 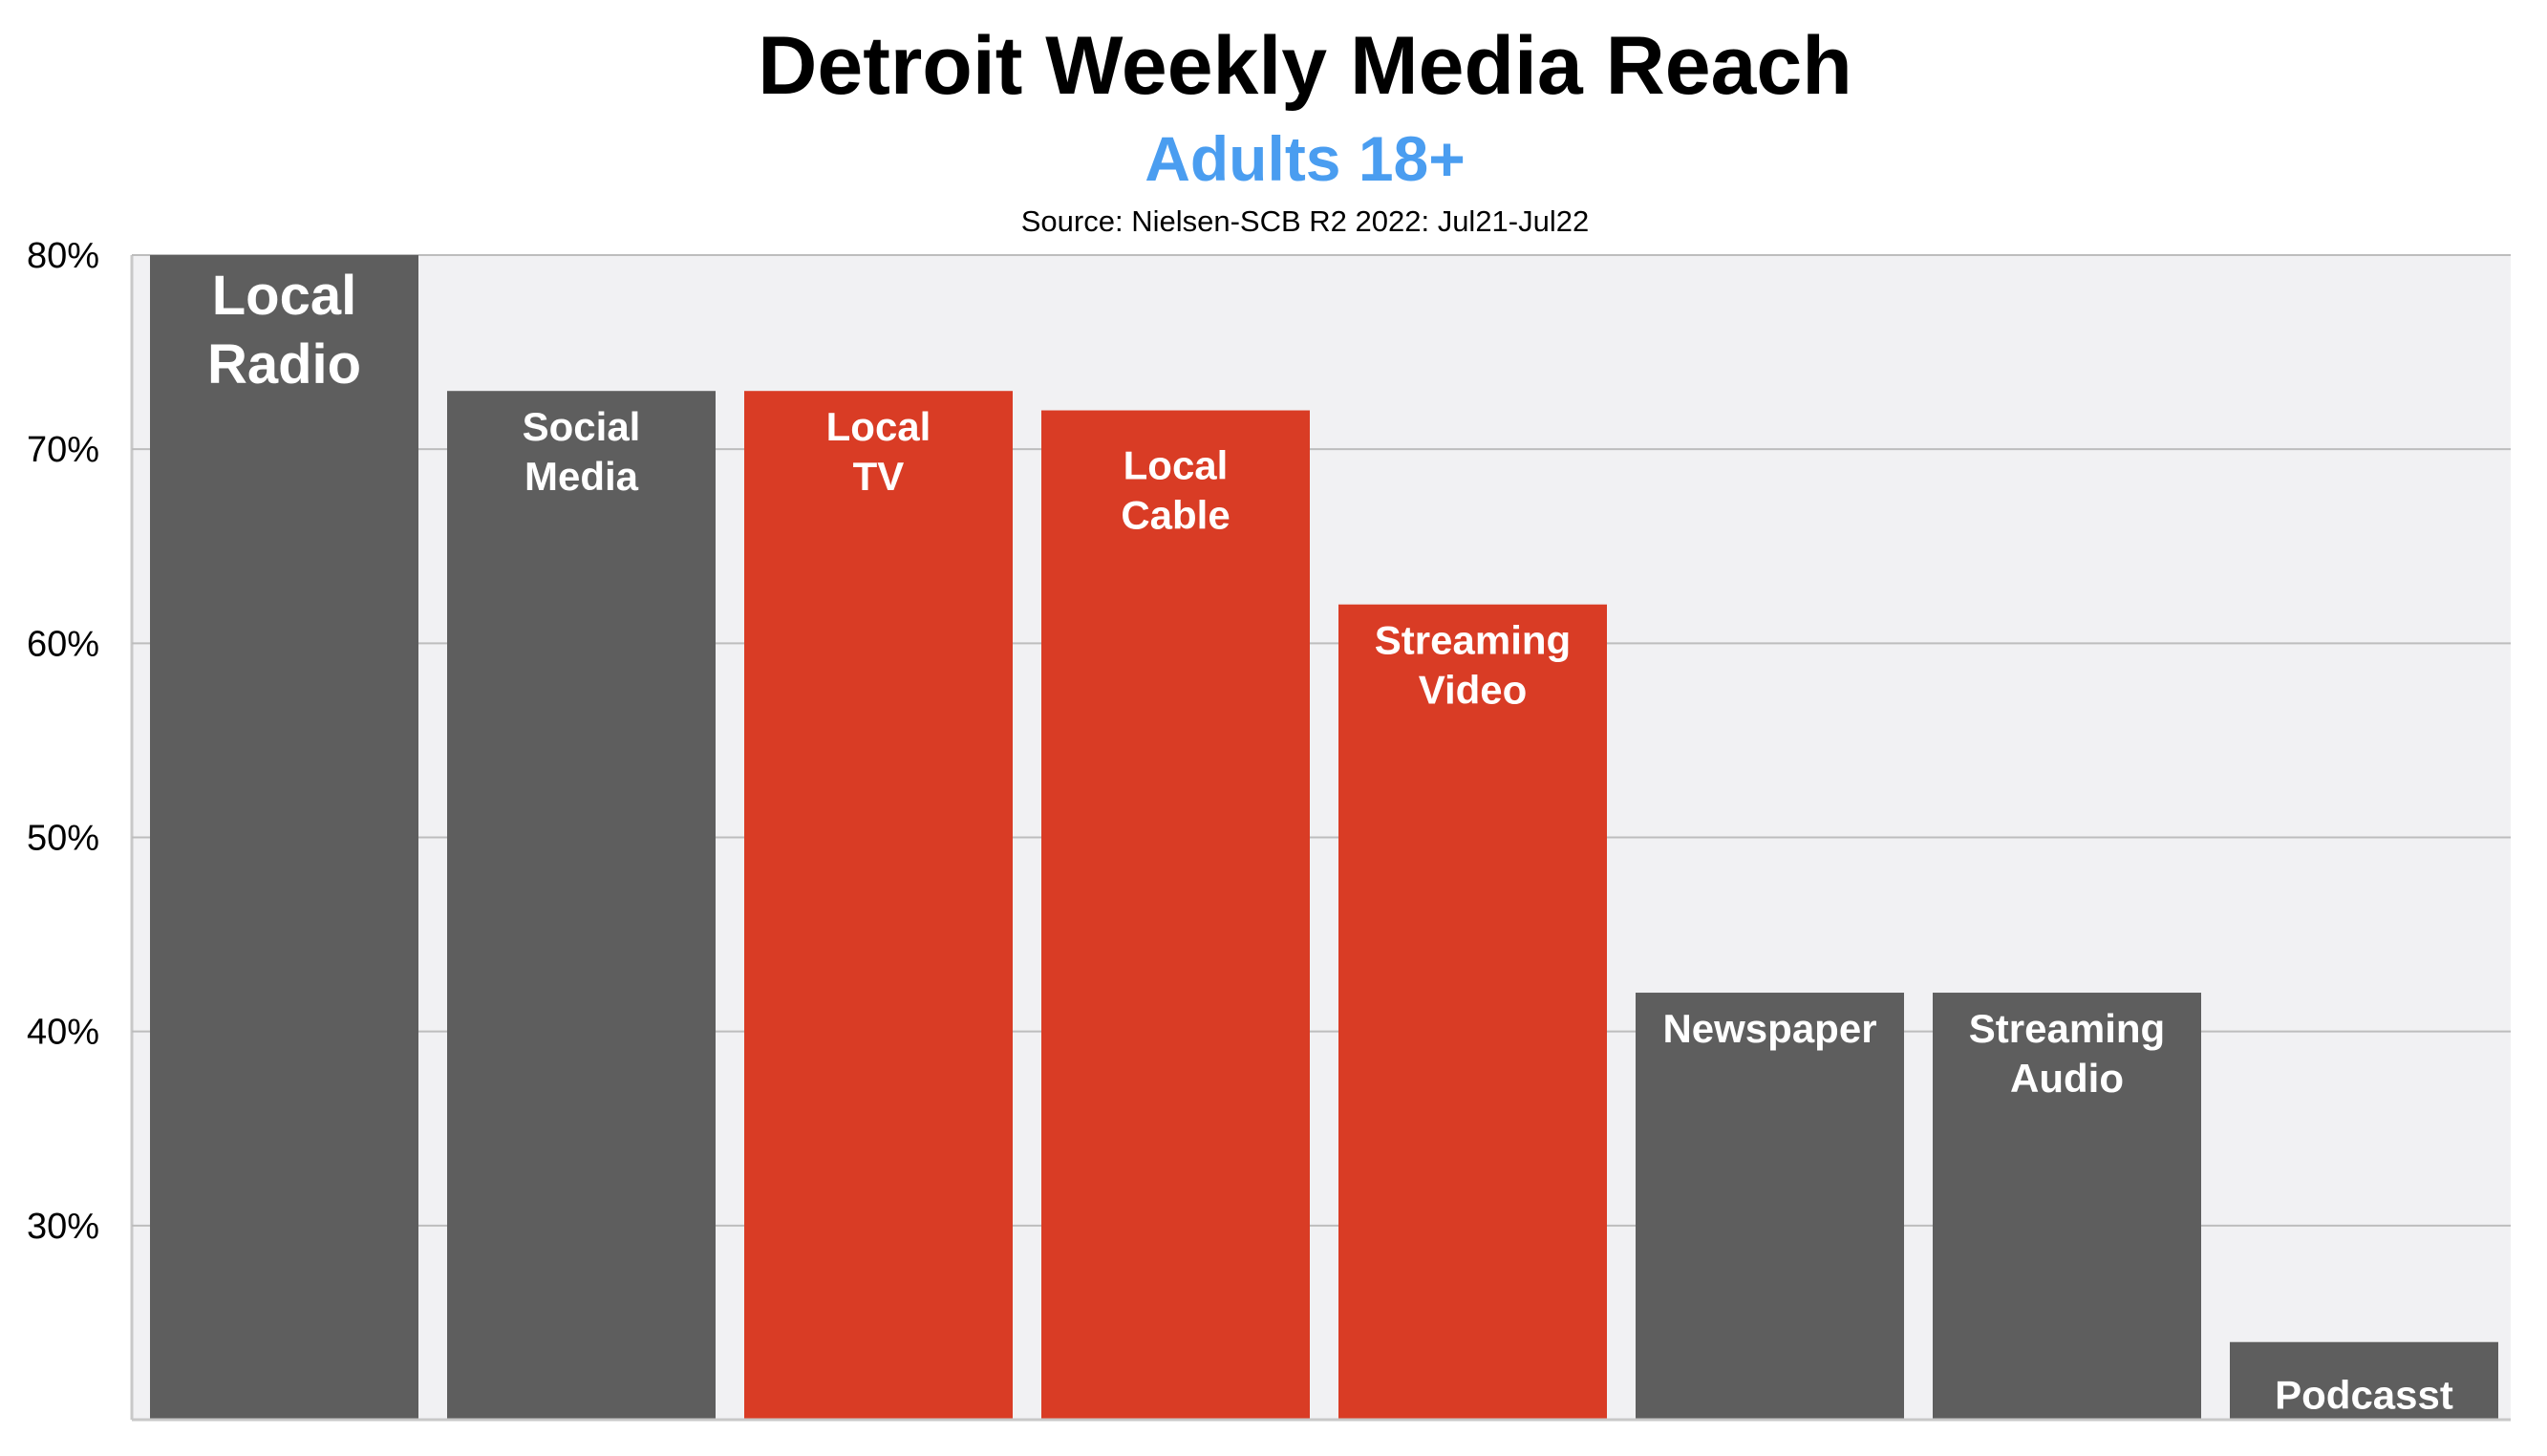 What do you see at coordinates (63, 256) in the screenshot?
I see `y-tick-label: 80%` at bounding box center [63, 256].